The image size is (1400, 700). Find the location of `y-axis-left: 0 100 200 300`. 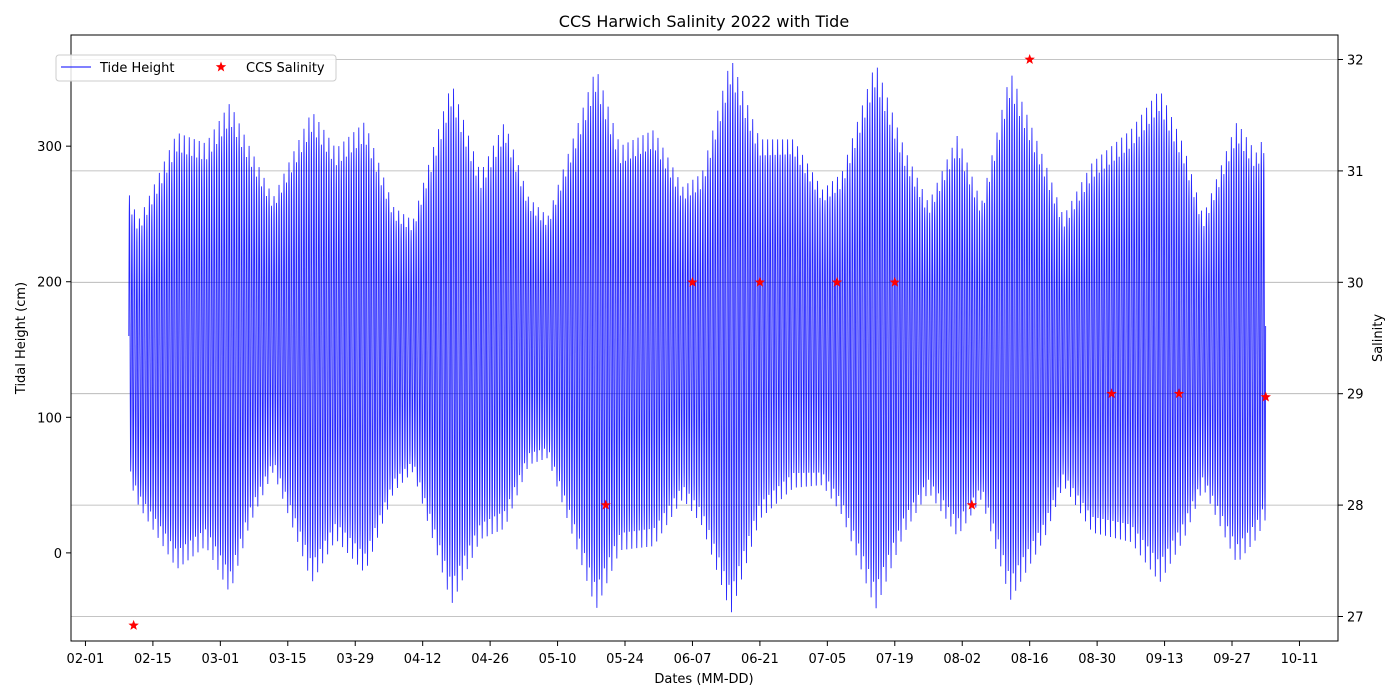

y-axis-left: 0 100 200 300 is located at coordinates (54, 351).